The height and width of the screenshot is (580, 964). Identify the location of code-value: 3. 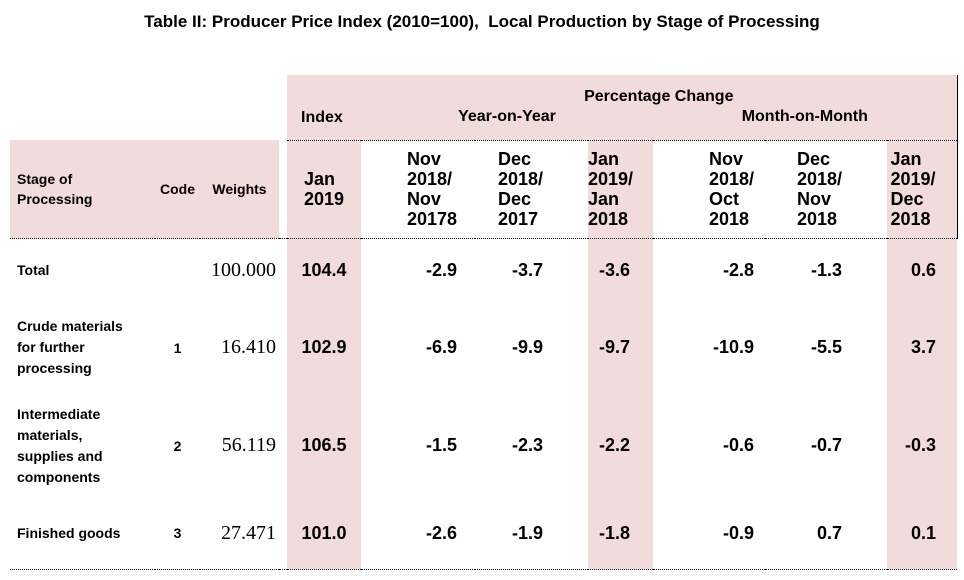
(177, 534).